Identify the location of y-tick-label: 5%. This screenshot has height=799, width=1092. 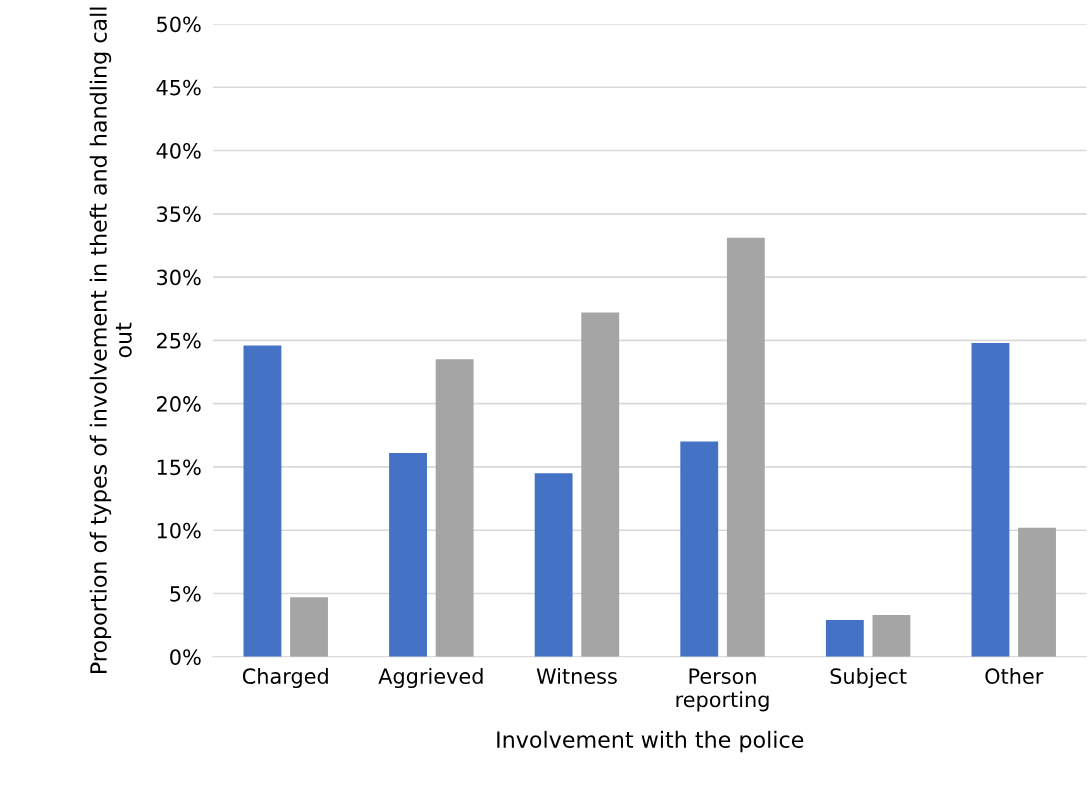
(185, 593).